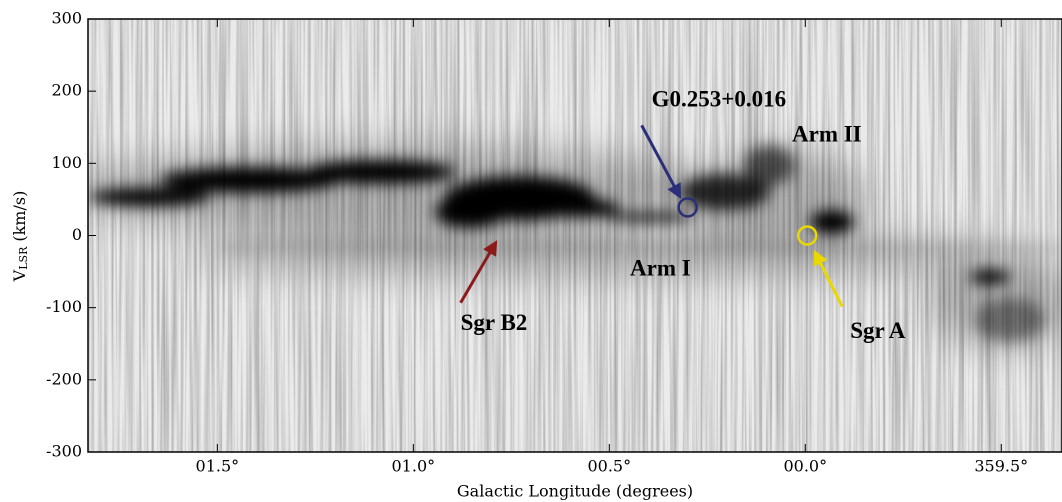 This screenshot has height=502, width=1062. I want to click on annotation-label: Sgr A, so click(878, 330).